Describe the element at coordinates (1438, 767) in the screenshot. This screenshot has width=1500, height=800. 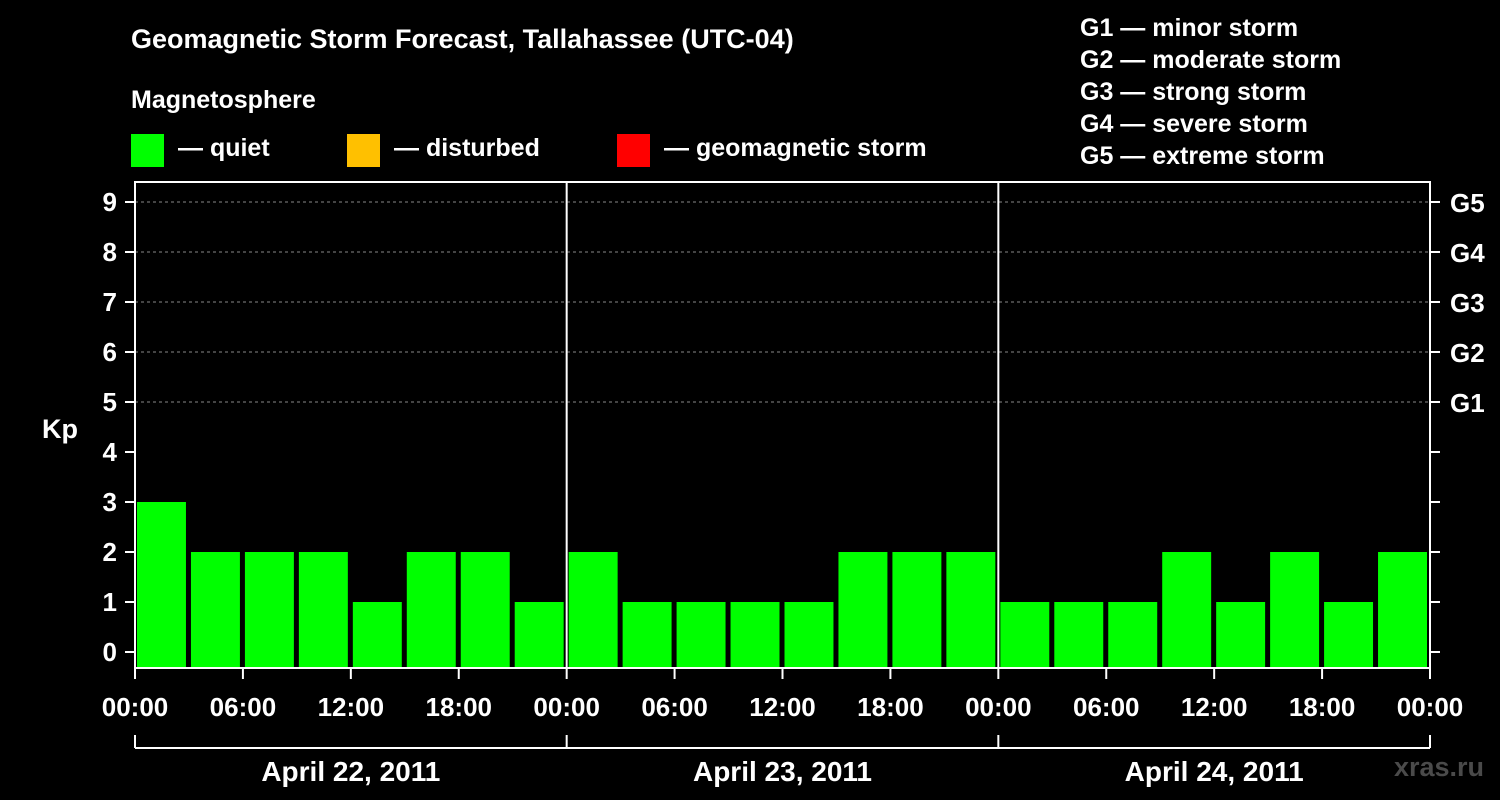
I see `watermark: xras.ru` at that location.